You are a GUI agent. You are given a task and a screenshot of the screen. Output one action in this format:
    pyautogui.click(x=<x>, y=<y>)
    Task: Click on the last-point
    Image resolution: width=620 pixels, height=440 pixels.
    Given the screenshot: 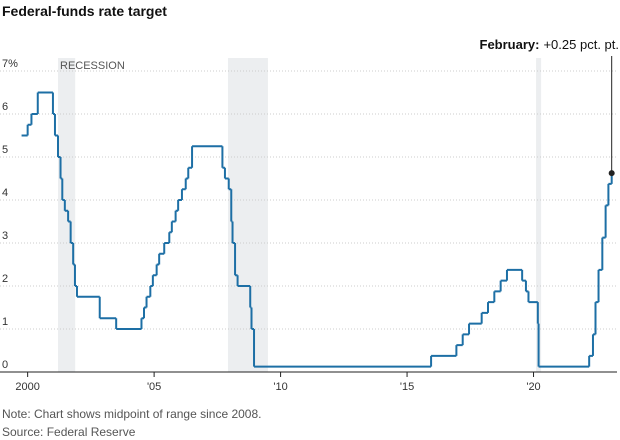 What is the action you would take?
    pyautogui.click(x=611, y=173)
    